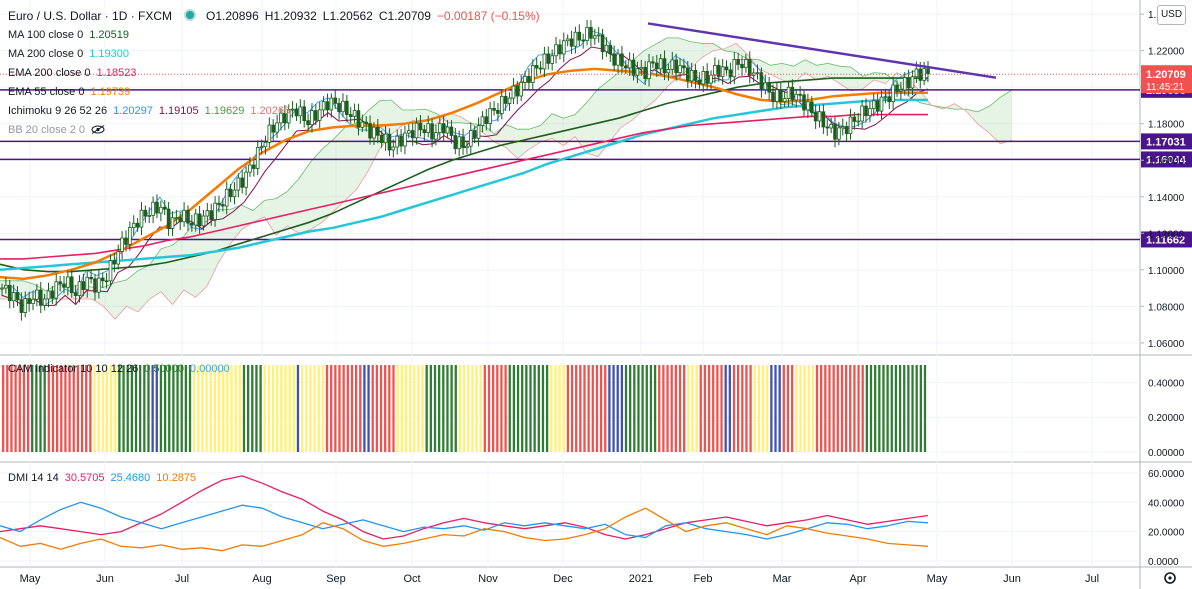 Image resolution: width=1192 pixels, height=589 pixels. What do you see at coordinates (488, 16) in the screenshot?
I see `change-value: −0.00187 (−0.15%)` at bounding box center [488, 16].